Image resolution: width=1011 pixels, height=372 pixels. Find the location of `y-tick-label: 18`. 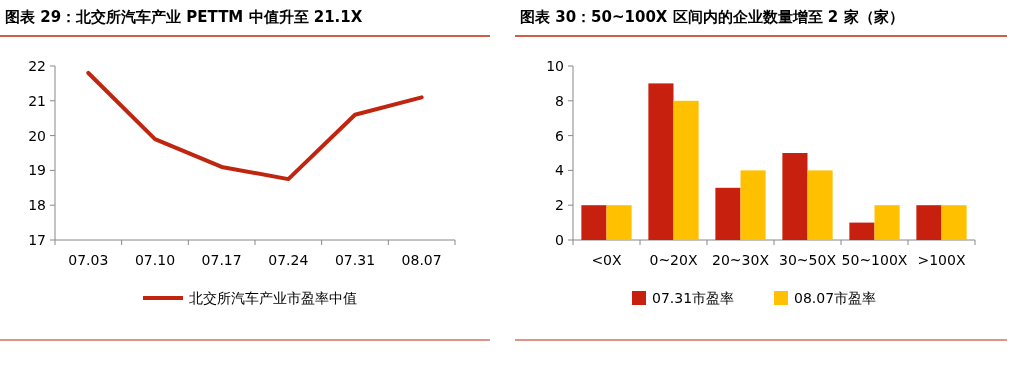

y-tick-label: 18 is located at coordinates (37, 205).